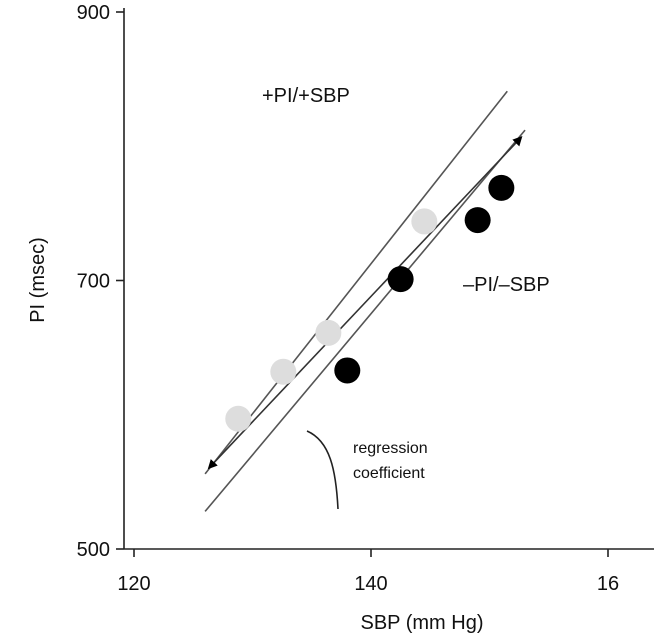 The width and height of the screenshot is (654, 640). I want to click on y-tick-label: 700, so click(93, 282).